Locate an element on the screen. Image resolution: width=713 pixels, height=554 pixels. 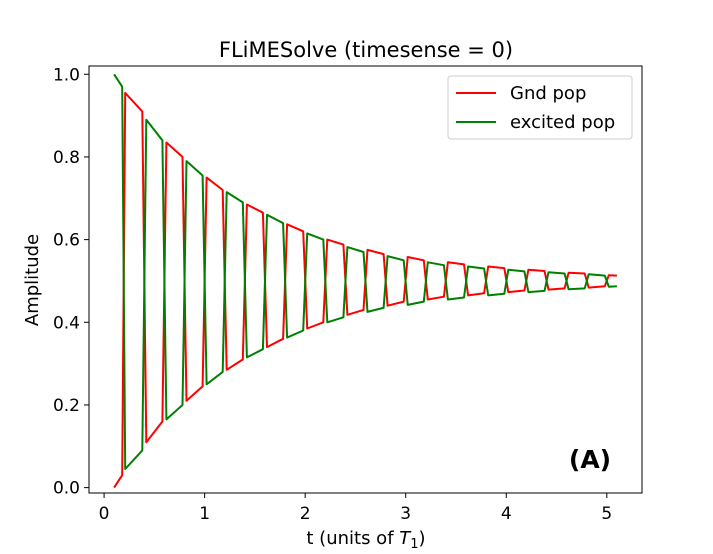
chart-title: FLiMESolve (timesense = 0) is located at coordinates (366, 50).